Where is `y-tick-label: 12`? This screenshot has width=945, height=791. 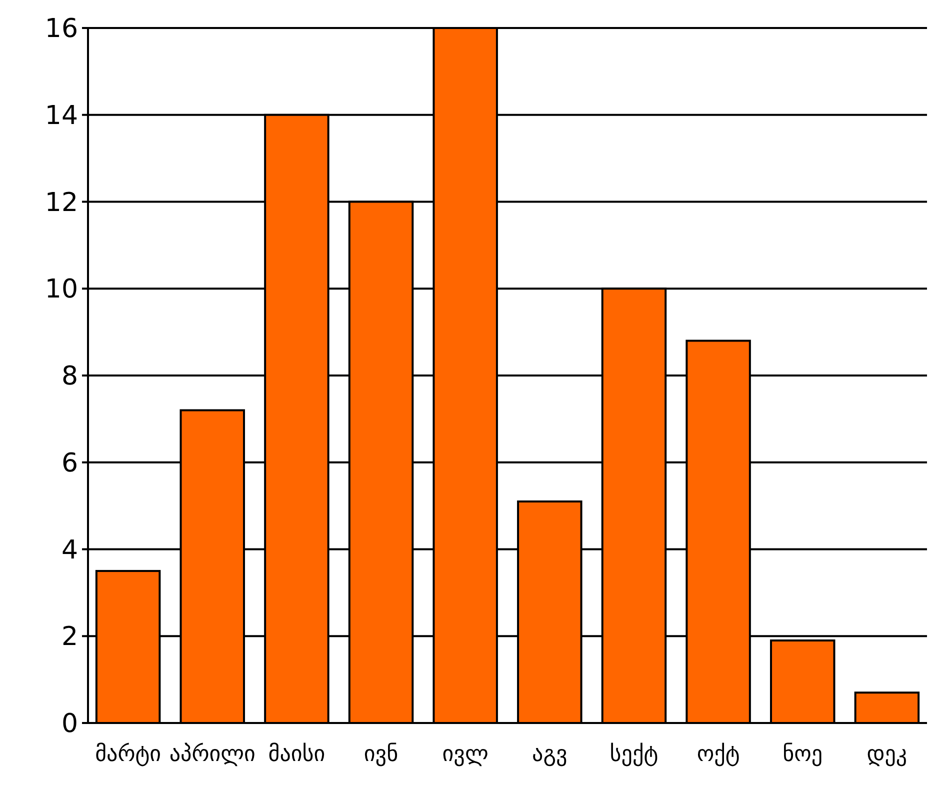 y-tick-label: 12 is located at coordinates (61, 203).